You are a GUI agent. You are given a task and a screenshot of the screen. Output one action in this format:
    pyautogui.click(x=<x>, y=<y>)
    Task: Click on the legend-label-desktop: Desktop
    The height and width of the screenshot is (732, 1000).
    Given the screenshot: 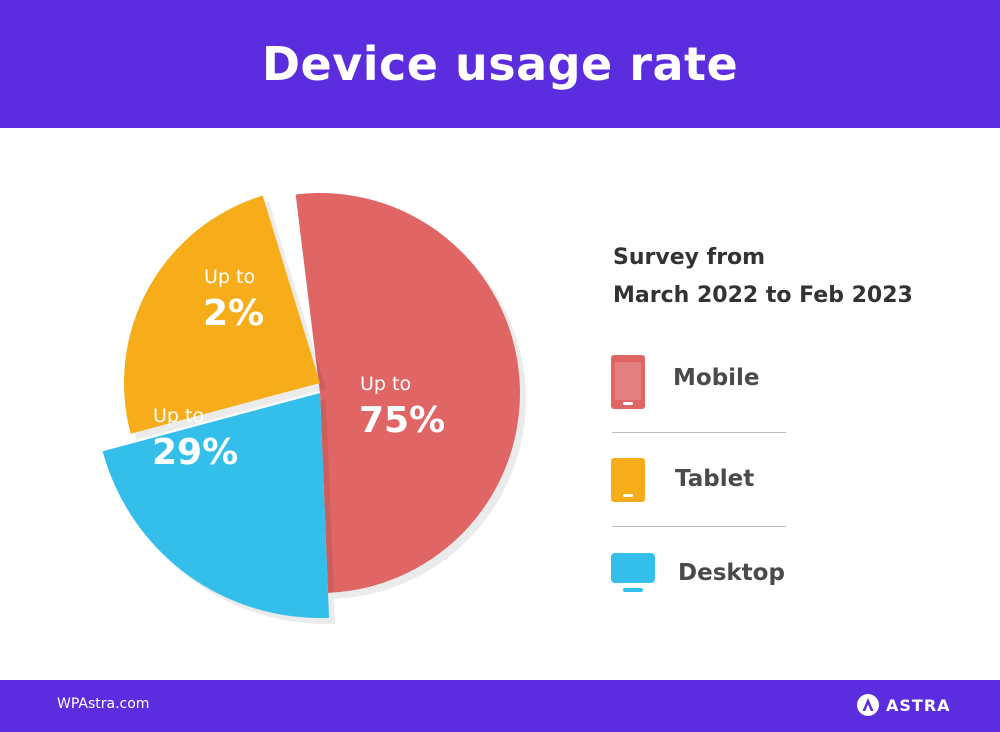 What is the action you would take?
    pyautogui.click(x=731, y=573)
    